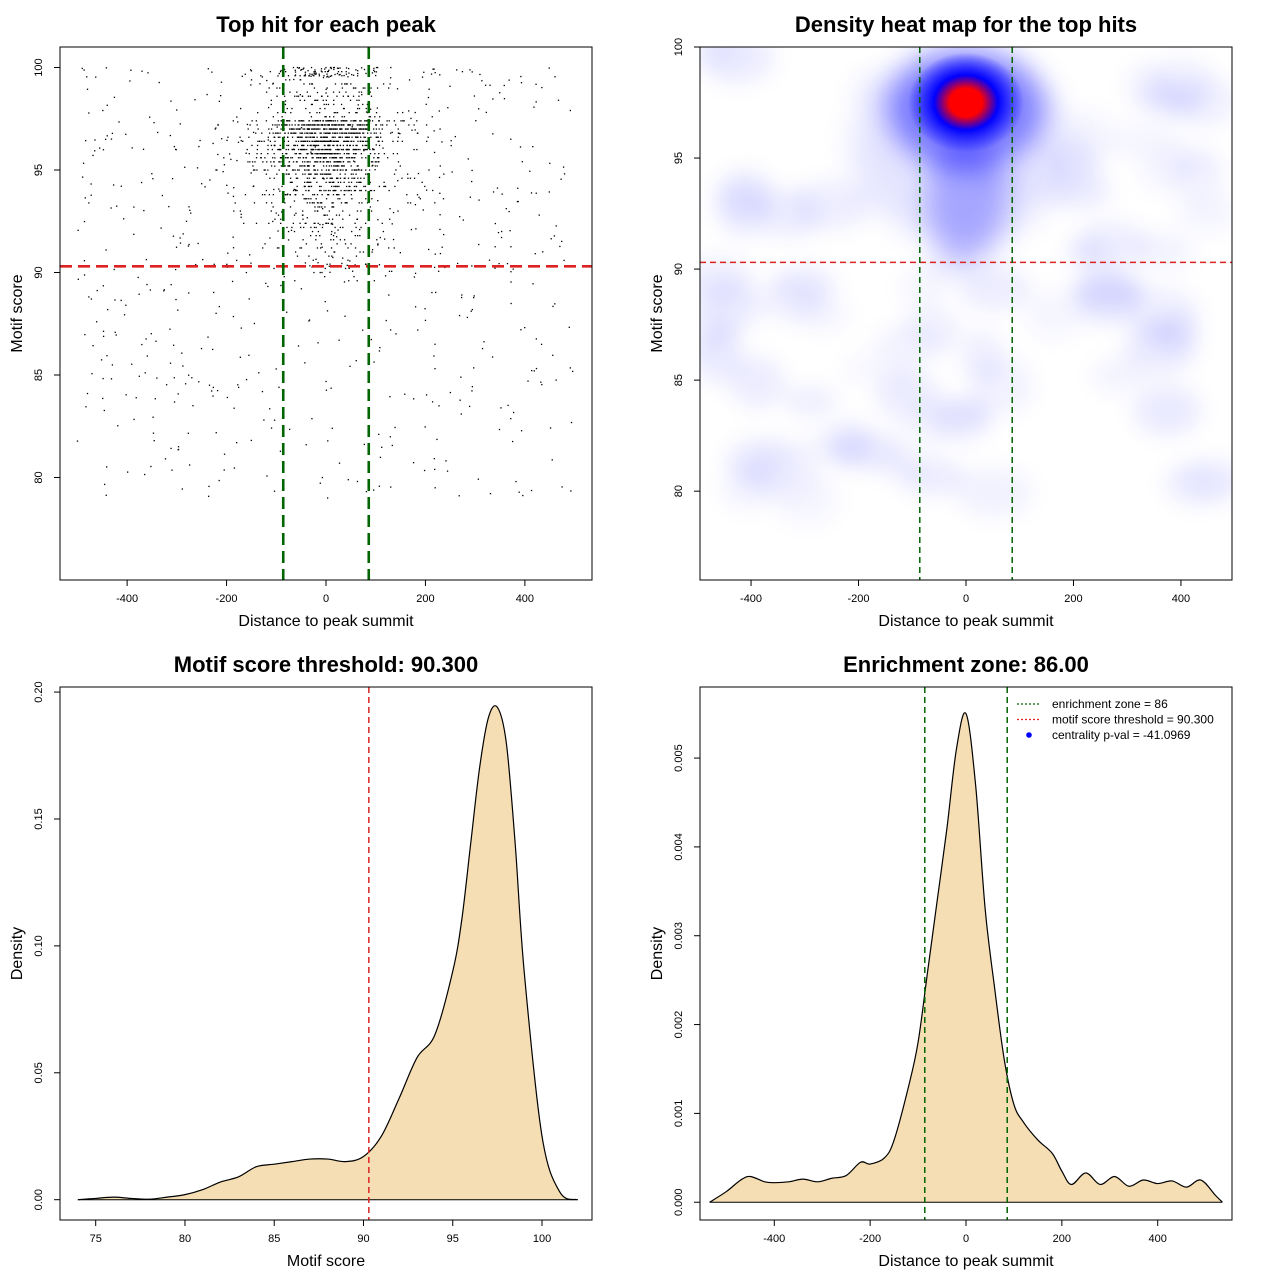  I want to click on x-axis-label: Distance to peak summit, so click(966, 1261).